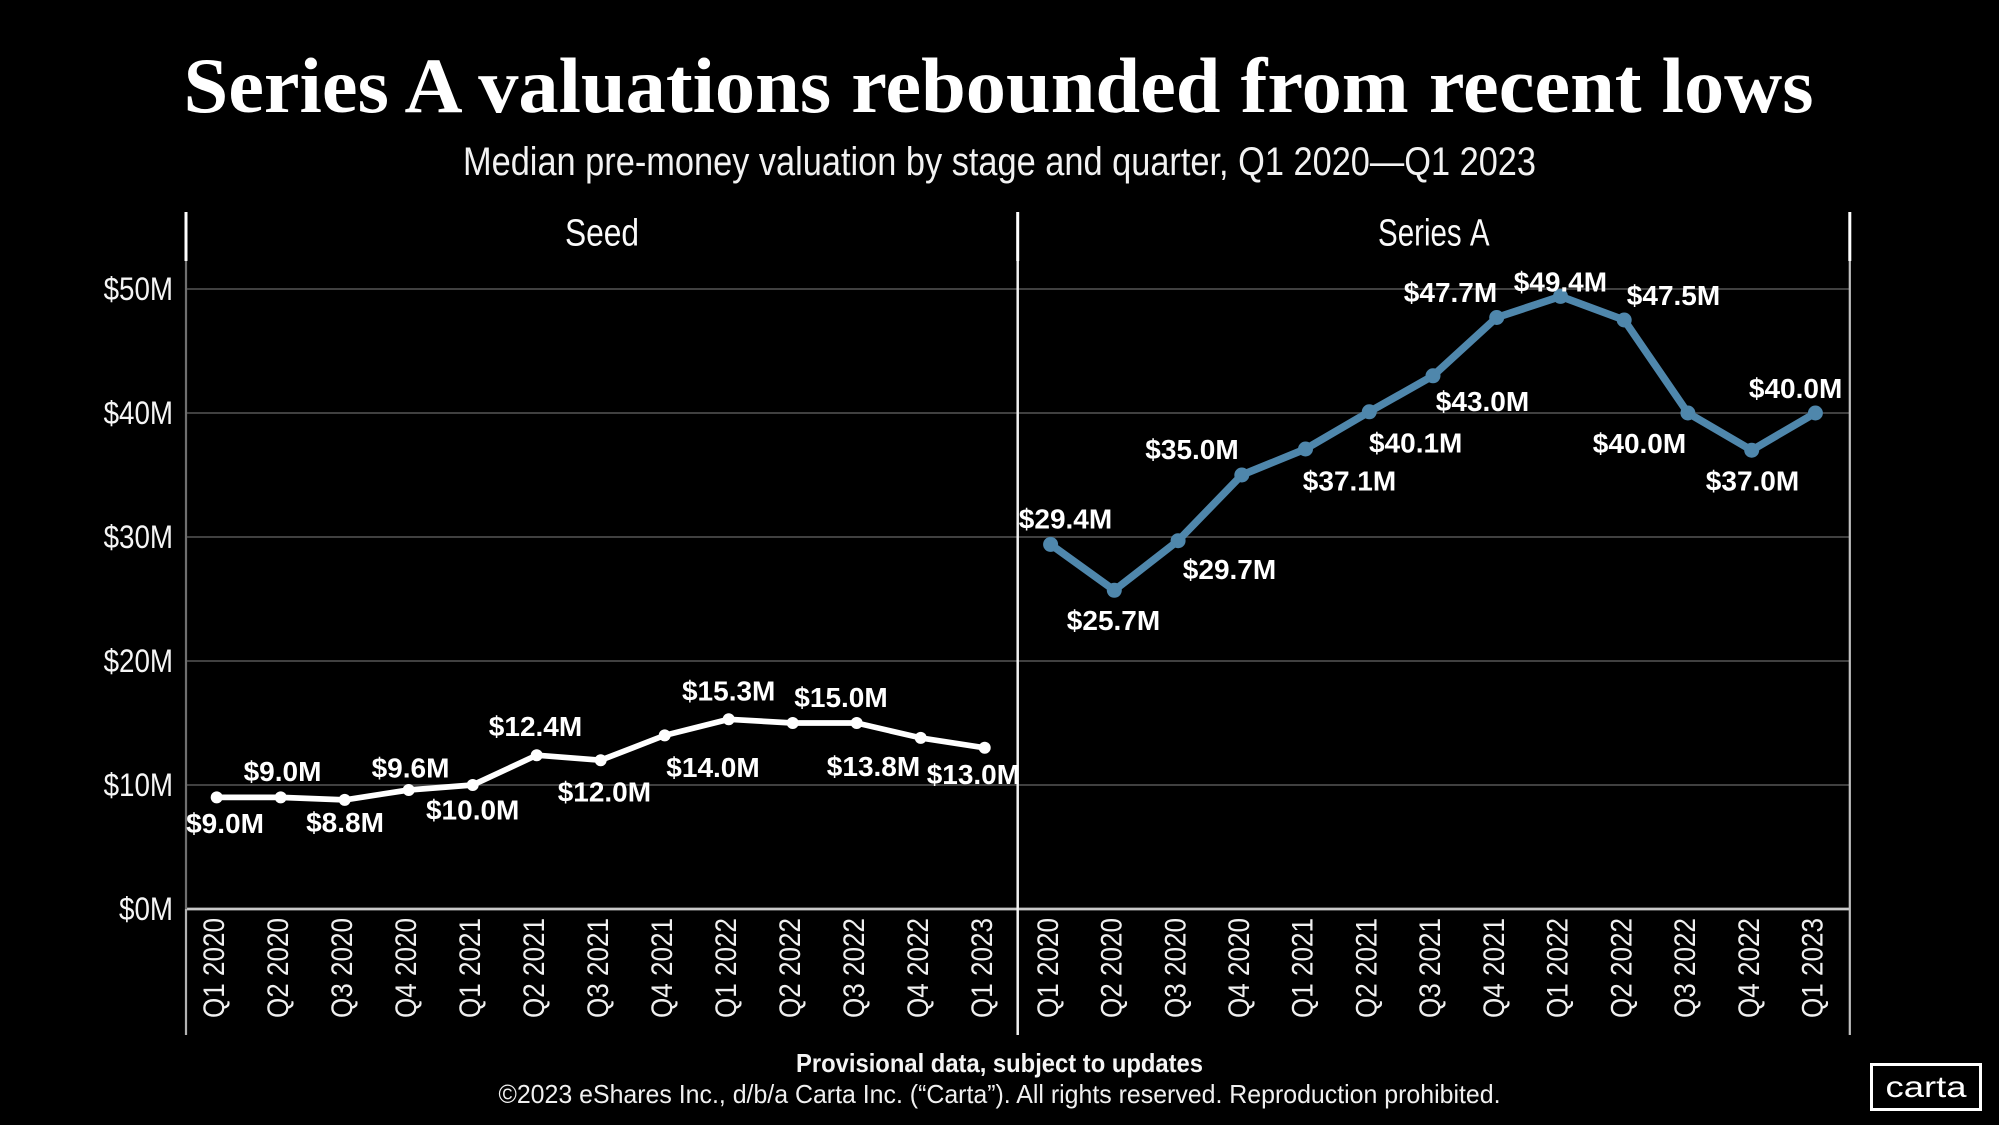 The image size is (1999, 1125). I want to click on svg-text: $12.4M, so click(535, 726).